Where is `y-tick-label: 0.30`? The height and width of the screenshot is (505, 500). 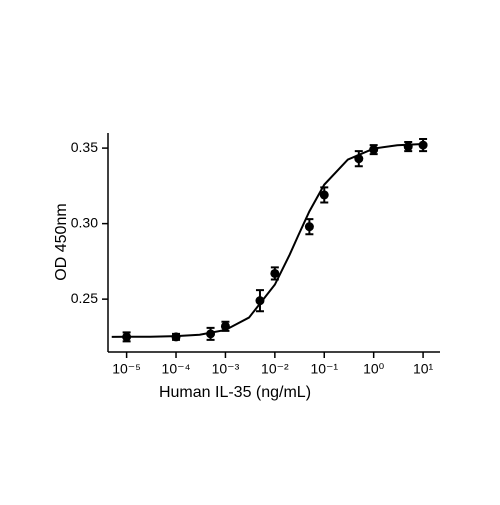
y-tick-label: 0.30 is located at coordinates (84, 222).